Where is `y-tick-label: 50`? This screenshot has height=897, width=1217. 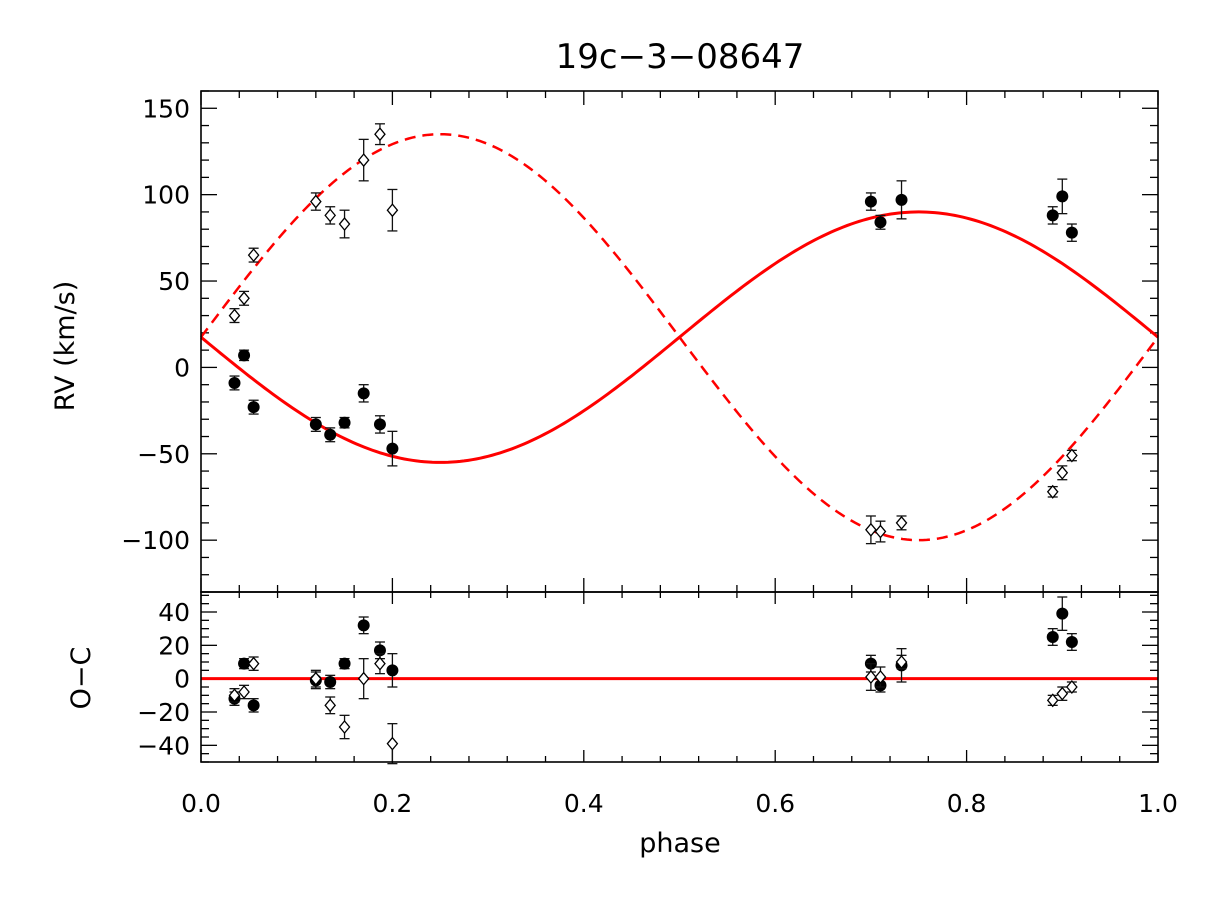
y-tick-label: 50 is located at coordinates (174, 281).